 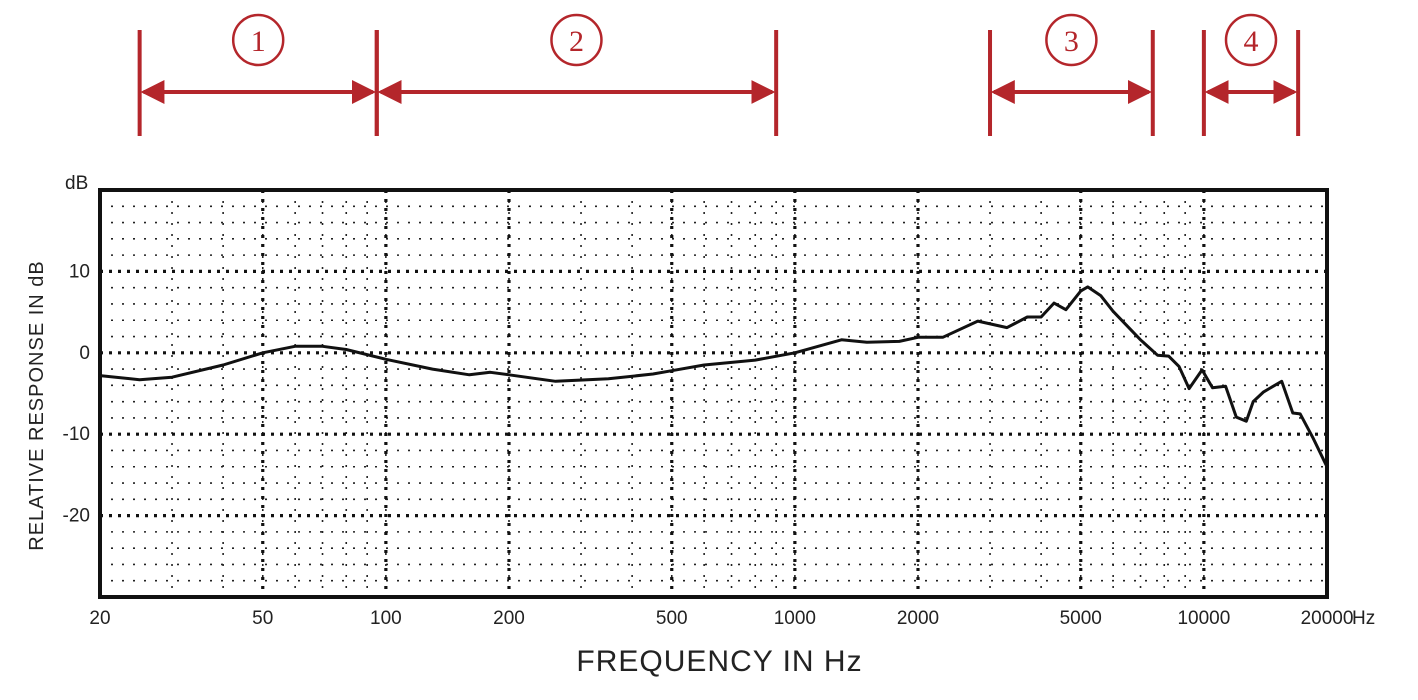 I want to click on x-tick-label: 2000, so click(x=918, y=618).